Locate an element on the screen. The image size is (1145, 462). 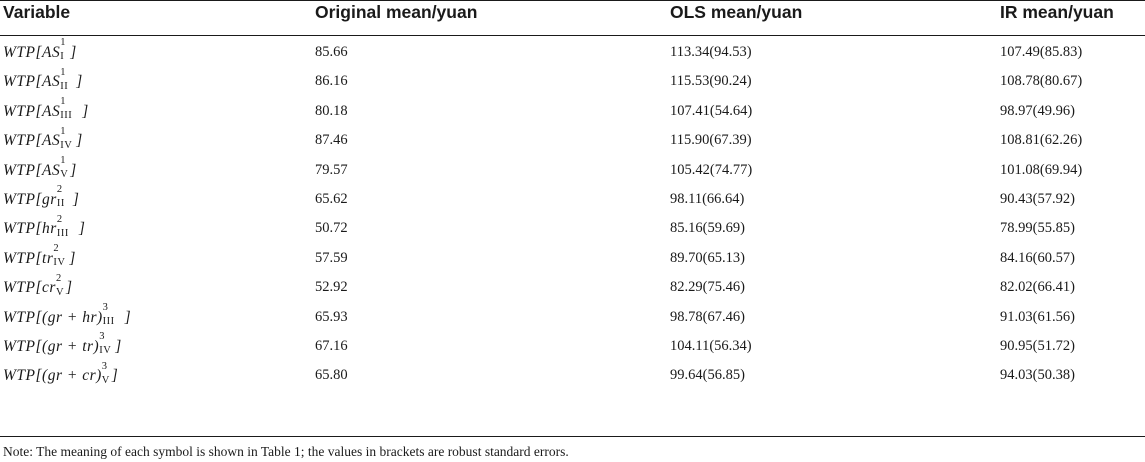
variable-cell: WTP[AS 1 V] is located at coordinates (40, 170).